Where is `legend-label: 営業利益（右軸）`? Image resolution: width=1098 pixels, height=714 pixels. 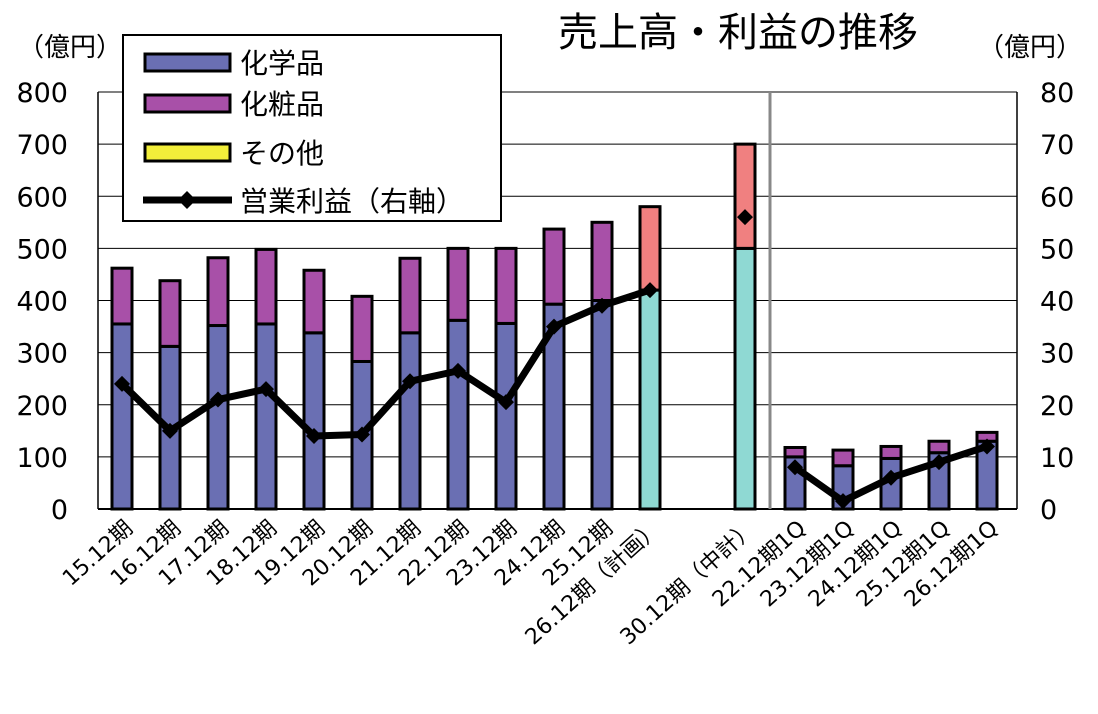 legend-label: 営業利益（右軸） is located at coordinates (352, 201).